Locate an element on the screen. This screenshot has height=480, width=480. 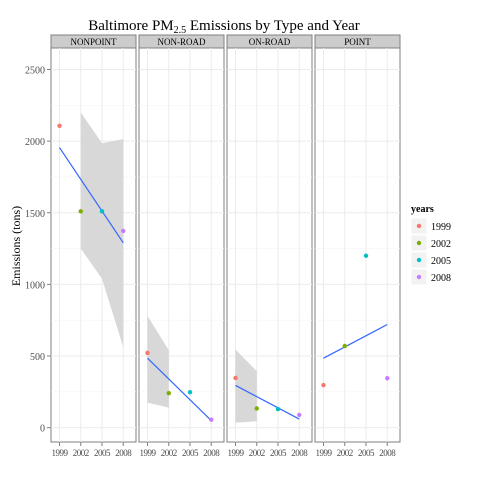
legend-title: years is located at coordinates (422, 209).